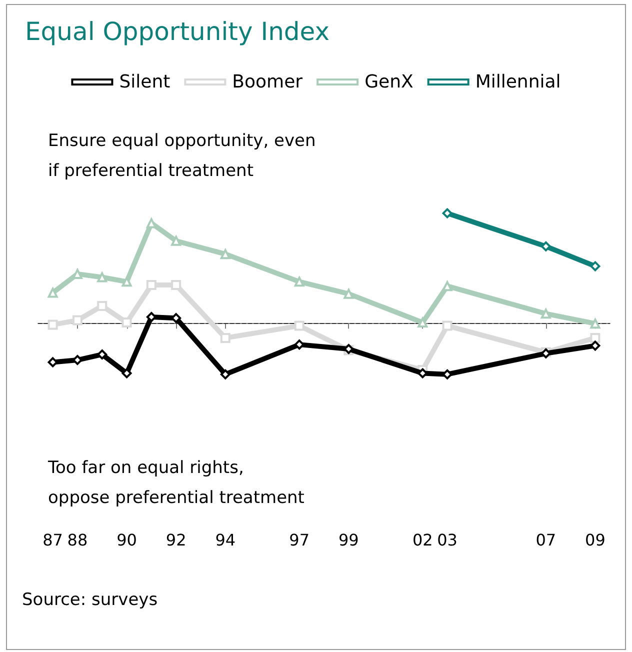 The image size is (632, 652). What do you see at coordinates (546, 540) in the screenshot?
I see `x-tick-label: 07` at bounding box center [546, 540].